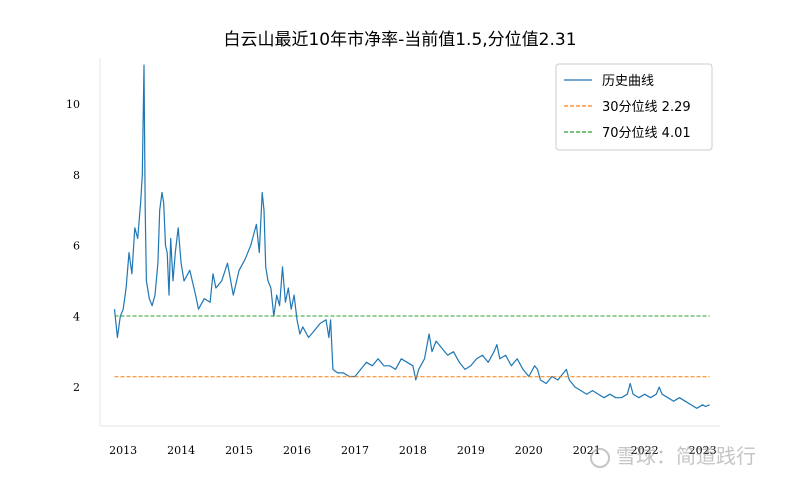 This screenshot has width=800, height=480. I want to click on y-tick-label: 4, so click(76, 316).